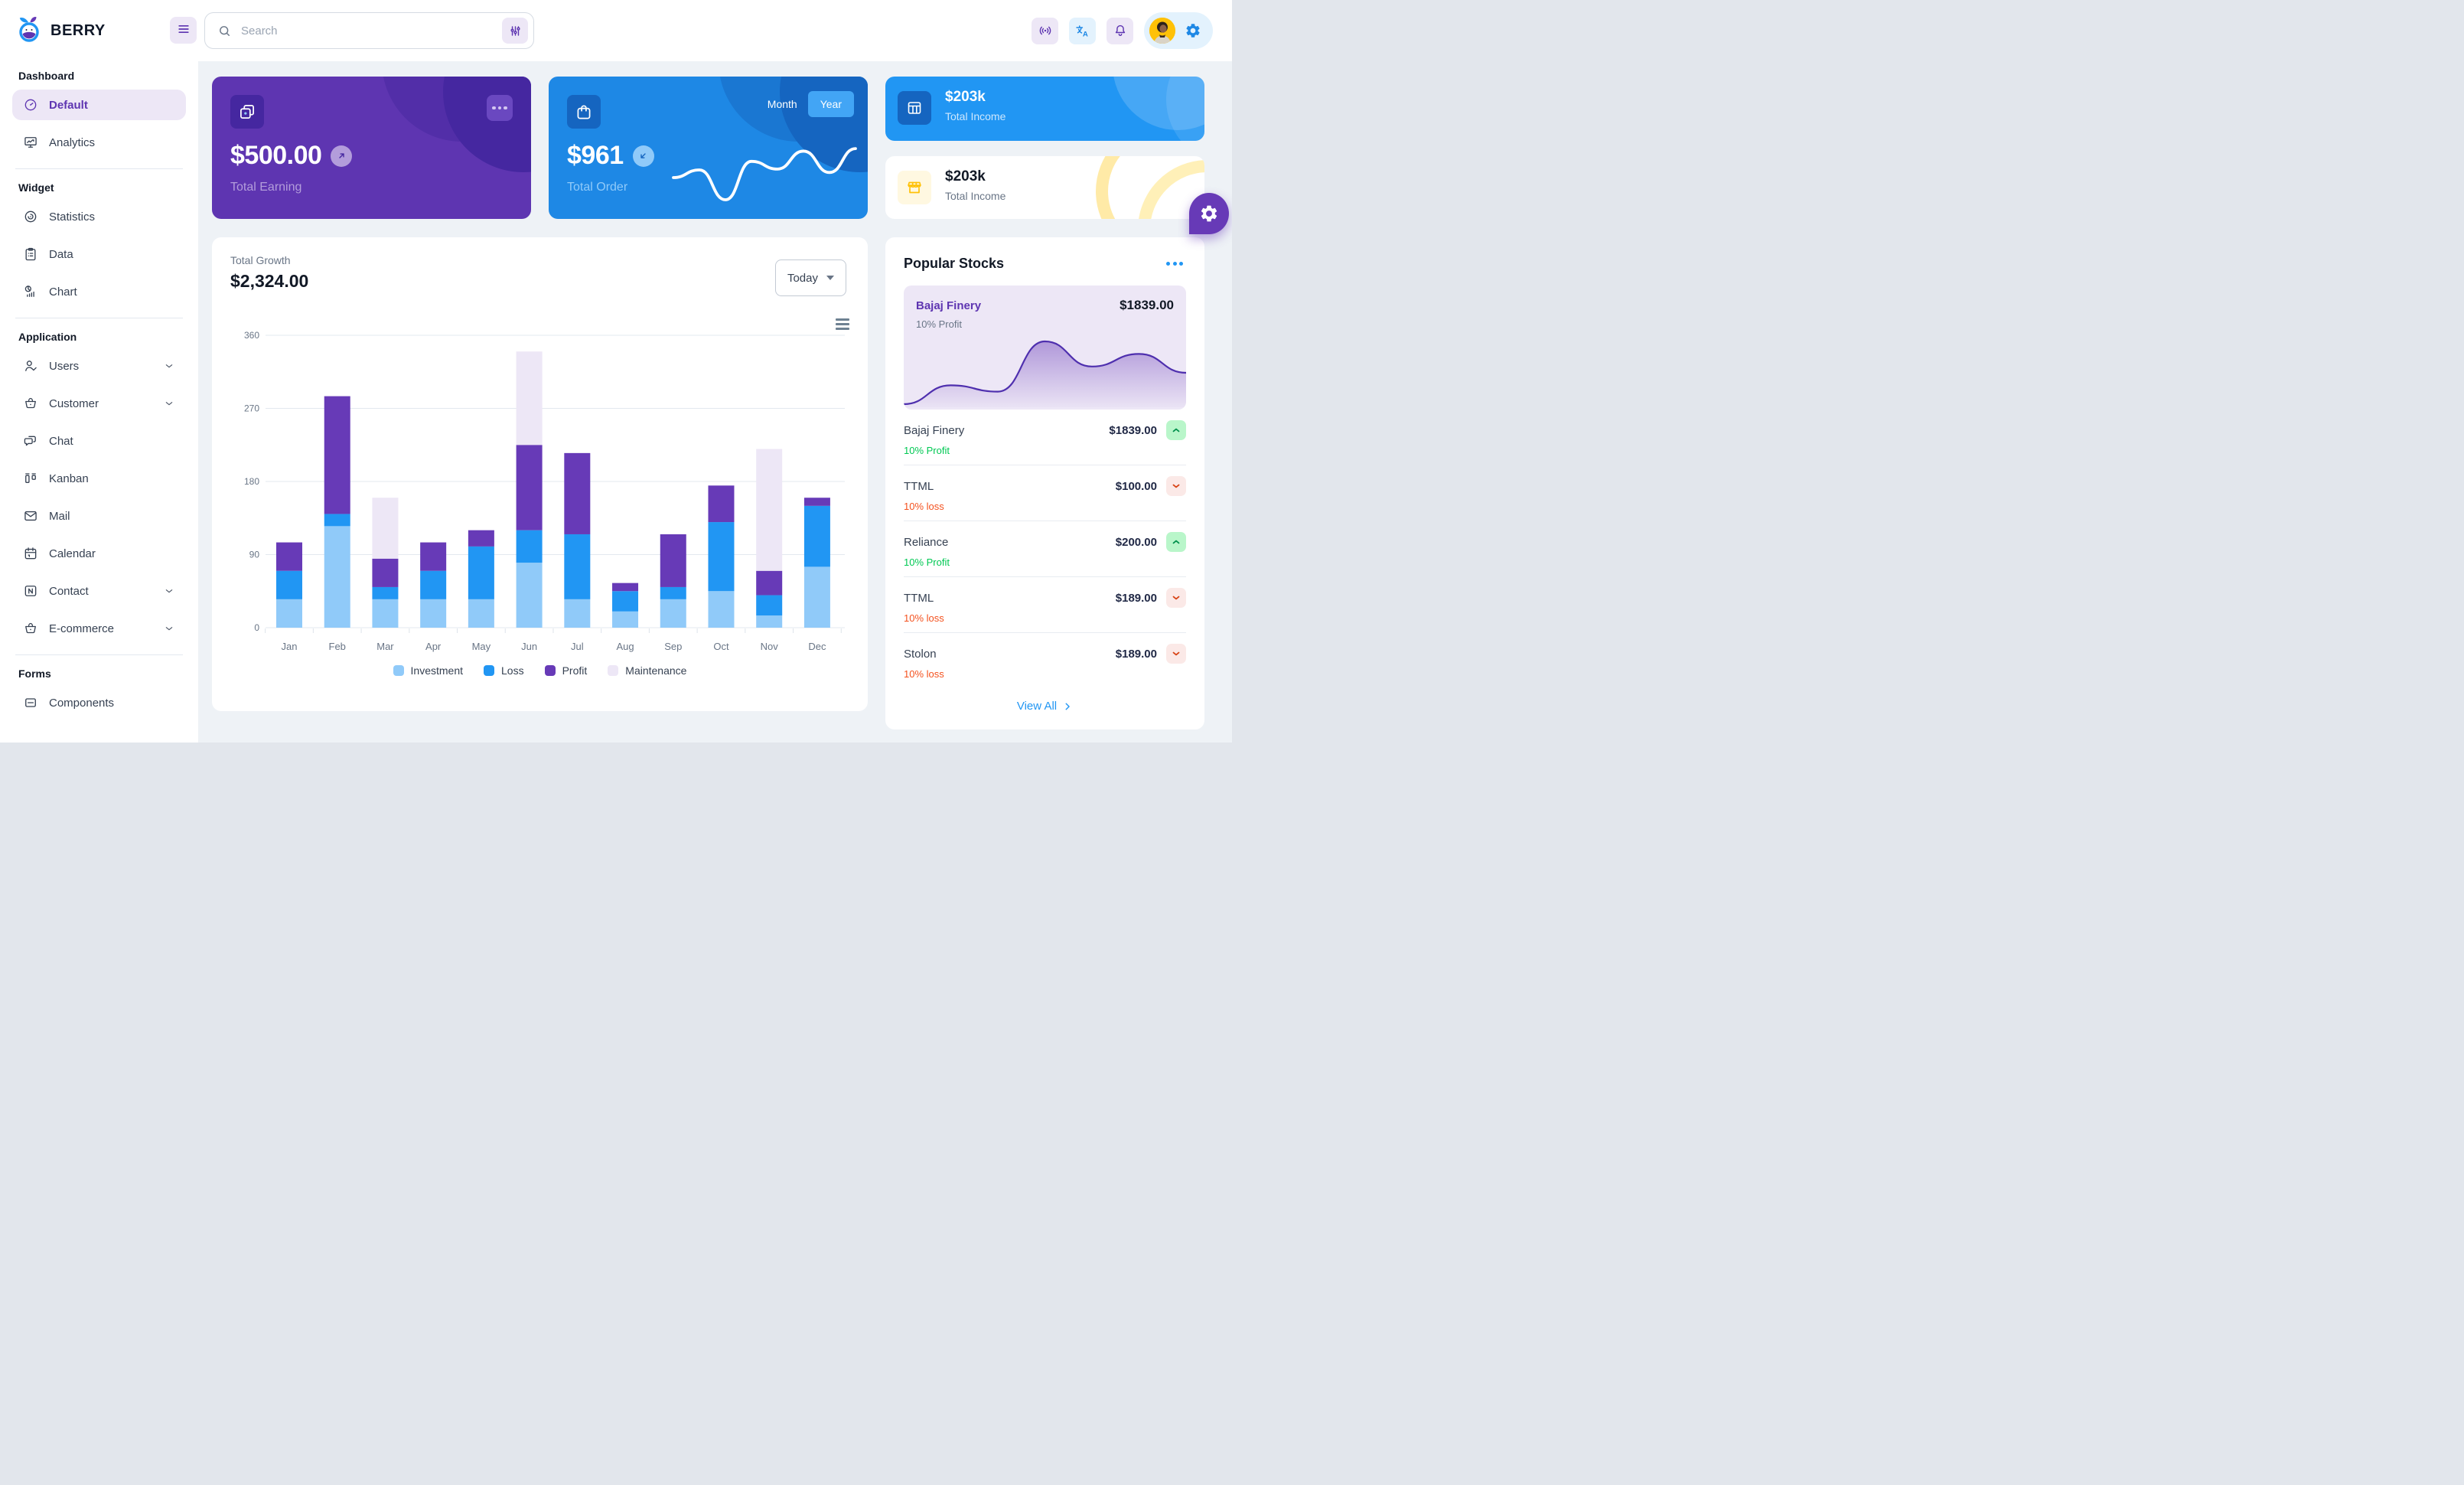 The width and height of the screenshot is (2464, 1485). Describe the element at coordinates (1045, 437) in the screenshot. I see `stock-row-bajaj-finery: Bajaj Finery $1839.00 10% Profit` at that location.